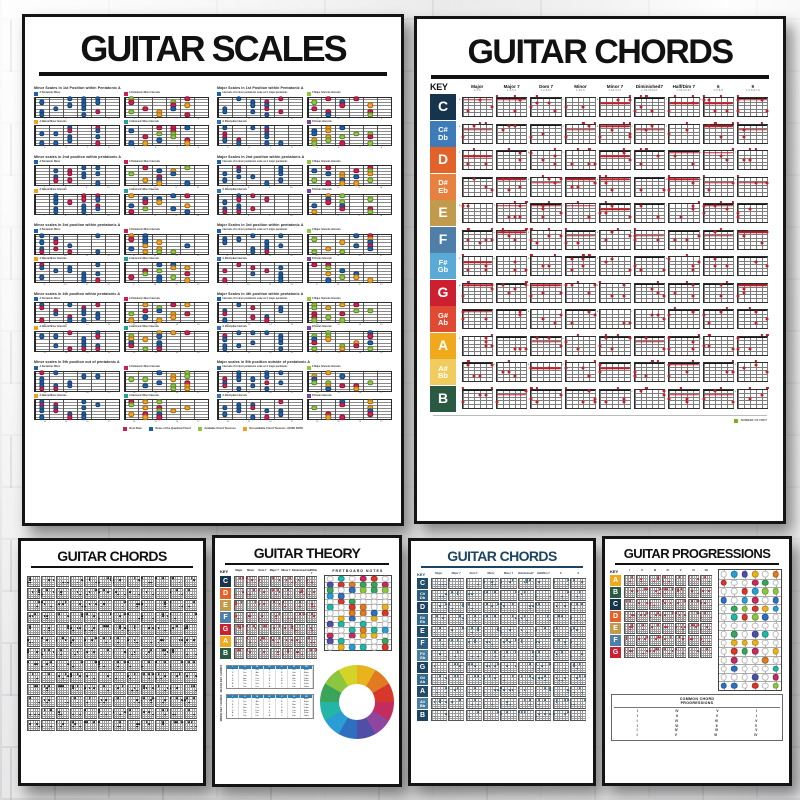 Image resolution: width=800 pixels, height=800 pixels. What do you see at coordinates (648, 319) in the screenshot?
I see `chord-cell: 7` at bounding box center [648, 319].